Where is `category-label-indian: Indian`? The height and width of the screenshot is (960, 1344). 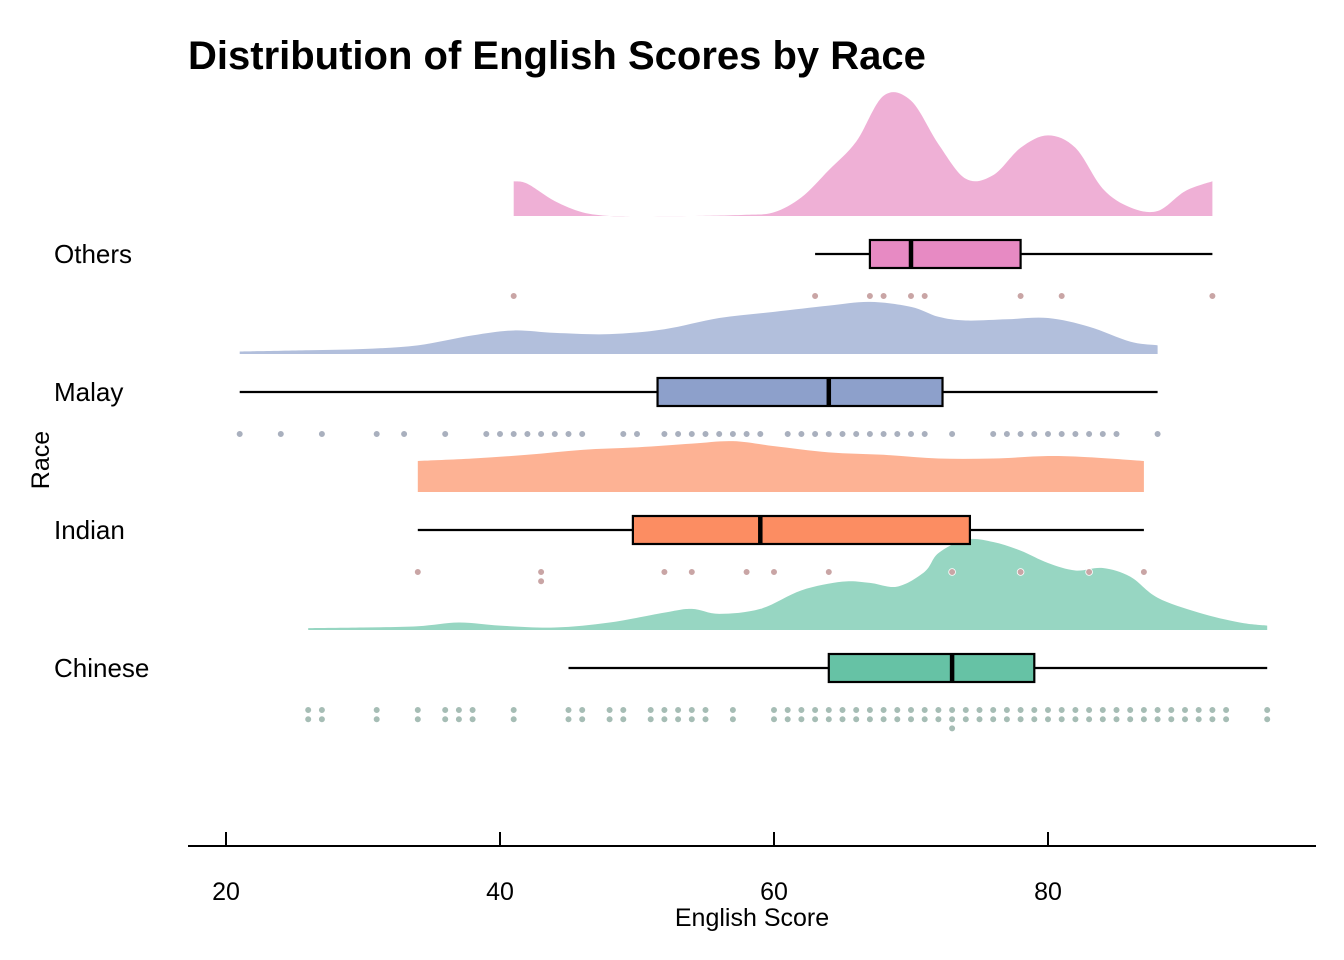
category-label-indian: Indian is located at coordinates (89, 530).